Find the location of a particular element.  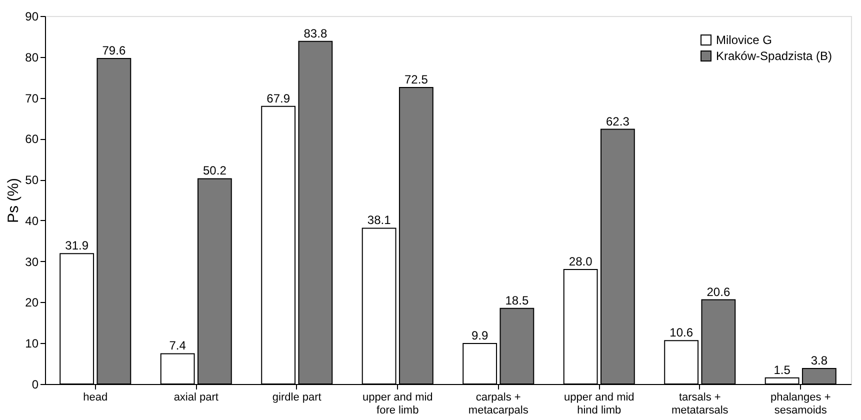

y-tick-label: 90 is located at coordinates (32, 17).